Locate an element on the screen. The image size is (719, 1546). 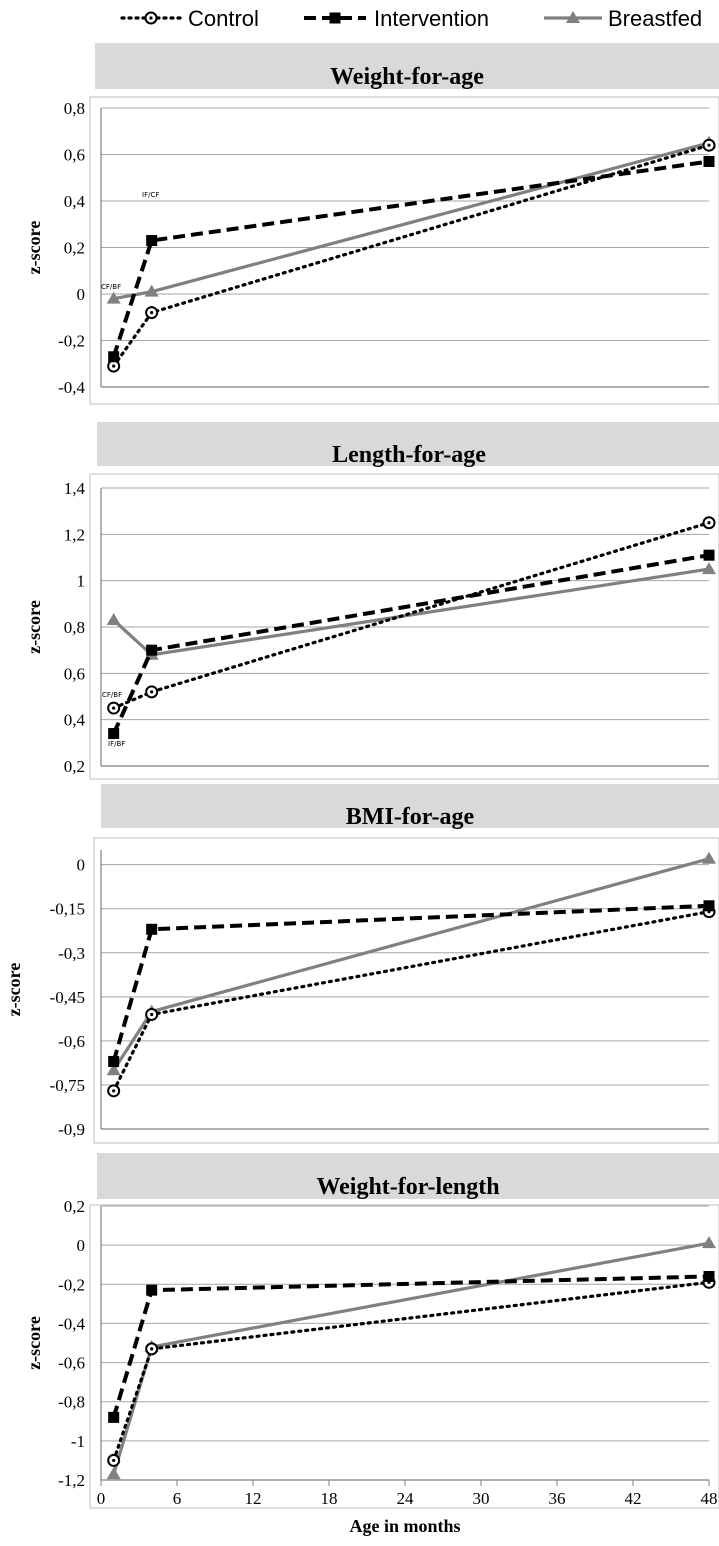
y-tick-label: -0,15 is located at coordinates (67, 909).